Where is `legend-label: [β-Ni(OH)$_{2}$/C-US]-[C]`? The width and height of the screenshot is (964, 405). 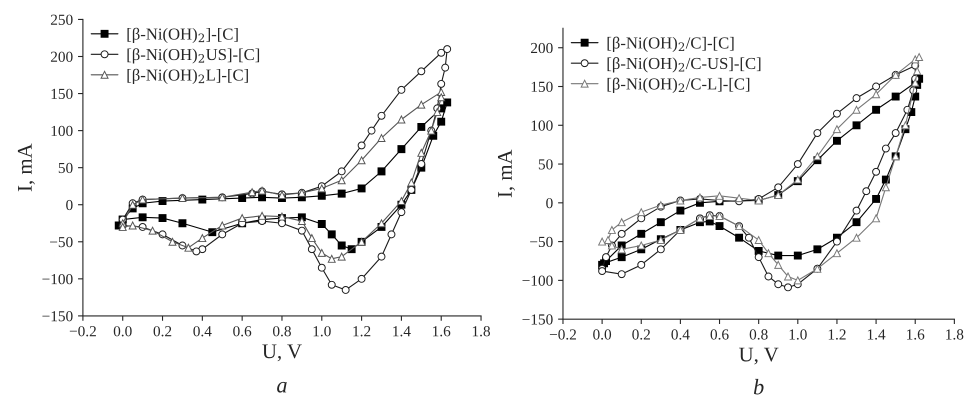
legend-label: [β-Ni(OH)$_{2}$/C-US]-[C] is located at coordinates (684, 64).